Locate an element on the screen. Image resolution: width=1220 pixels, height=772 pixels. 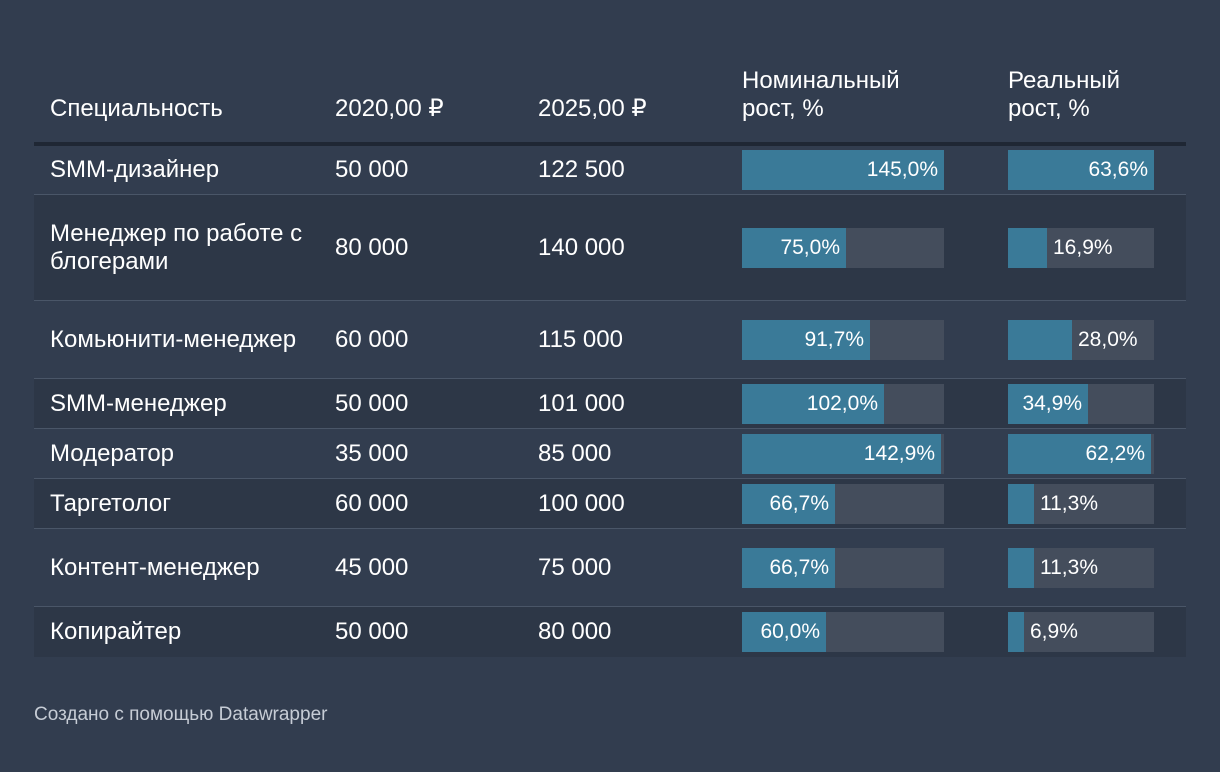
footer-credit: Создано с помощью Datawrapper is located at coordinates (181, 714).